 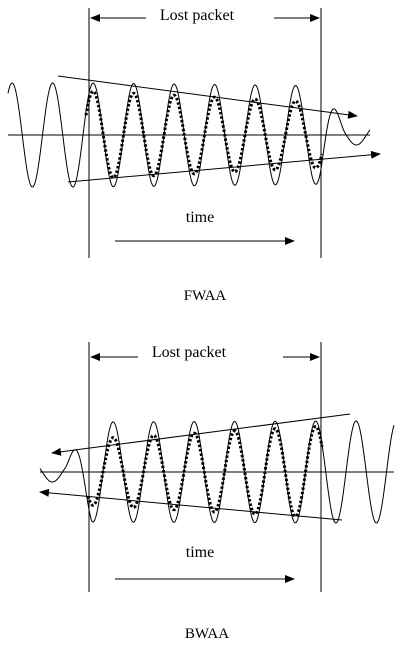 I want to click on bwaa-time-label: time, so click(x=200, y=552).